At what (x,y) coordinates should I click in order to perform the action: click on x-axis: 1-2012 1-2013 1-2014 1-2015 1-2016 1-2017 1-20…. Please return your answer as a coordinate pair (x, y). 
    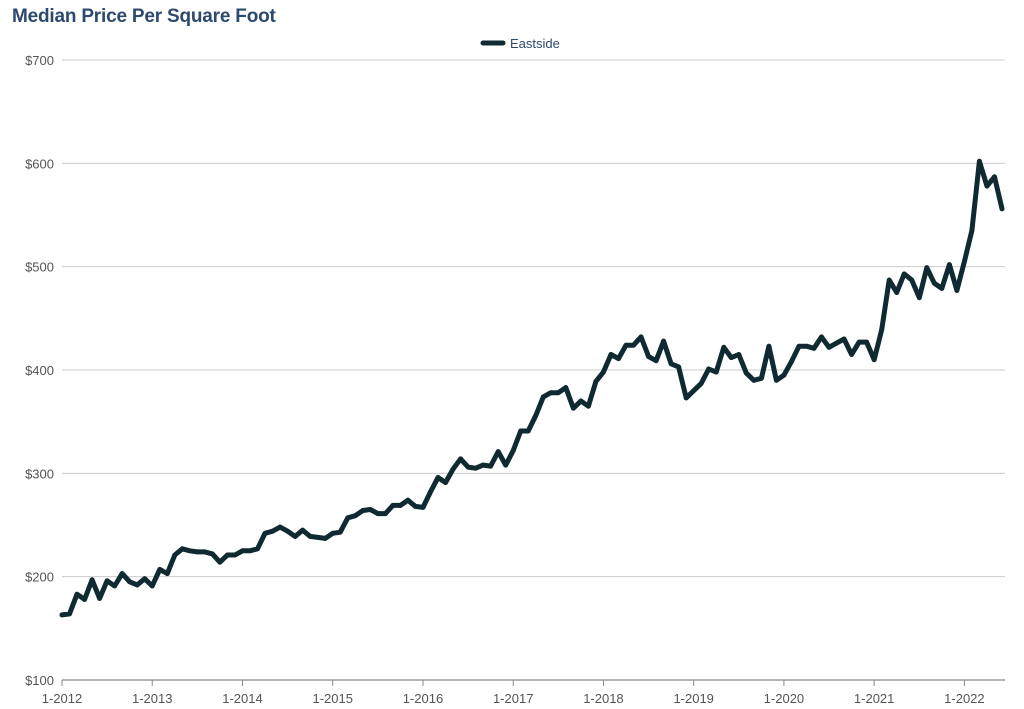
    Looking at the image, I should click on (513, 693).